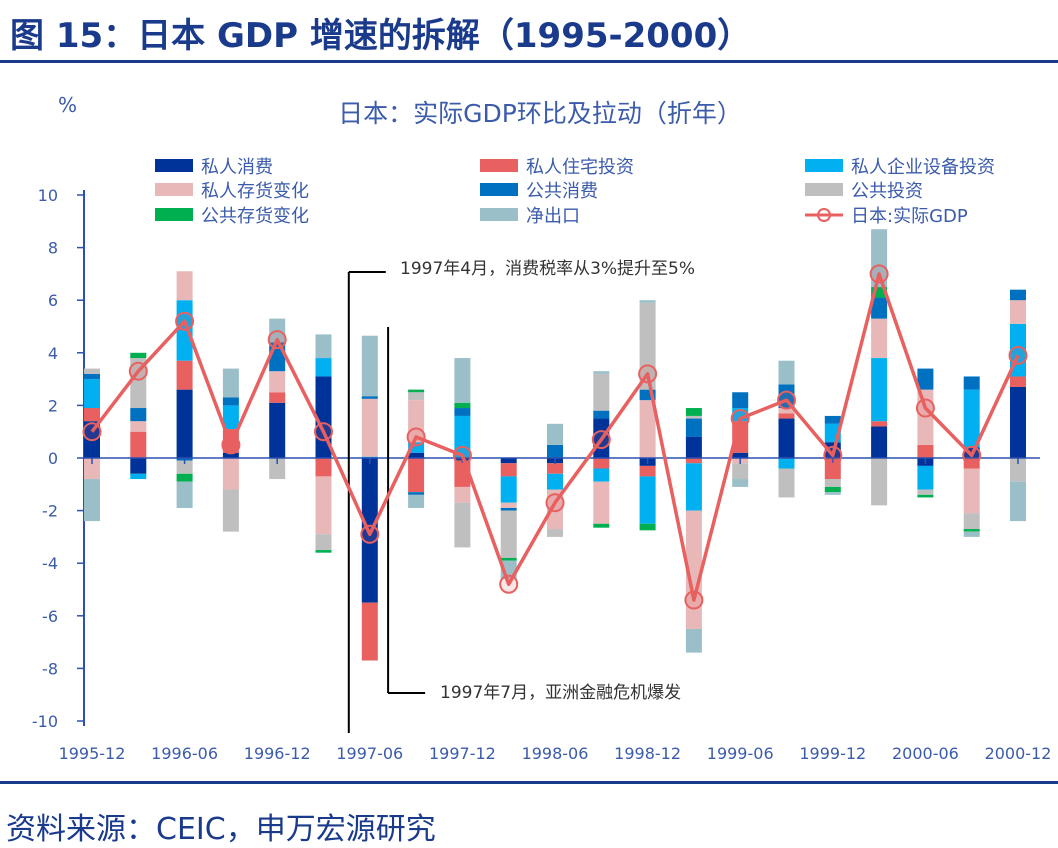 This screenshot has width=1058, height=848. I want to click on figure-header: 图 15：日本 GDP 增速的拆解（1995-2000）, so click(381, 36).